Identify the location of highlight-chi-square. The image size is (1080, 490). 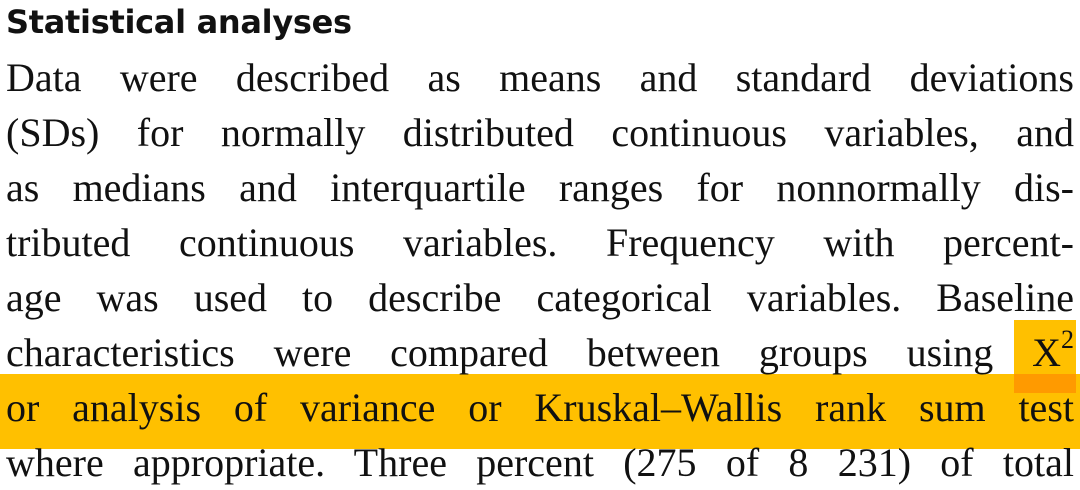
(1045, 348).